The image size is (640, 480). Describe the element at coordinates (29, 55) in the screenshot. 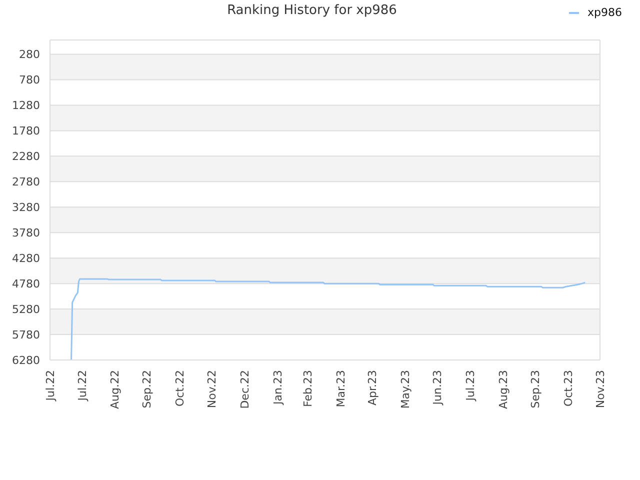

I see `y-tick-label: 280` at that location.